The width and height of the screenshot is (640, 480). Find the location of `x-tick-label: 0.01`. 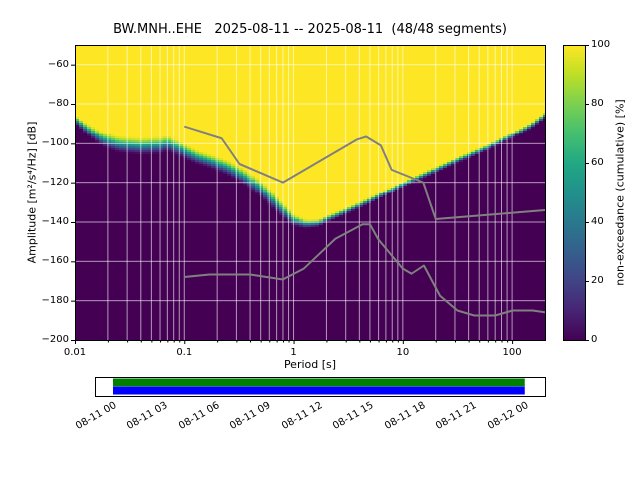

x-tick-label: 0.01 is located at coordinates (75, 352).